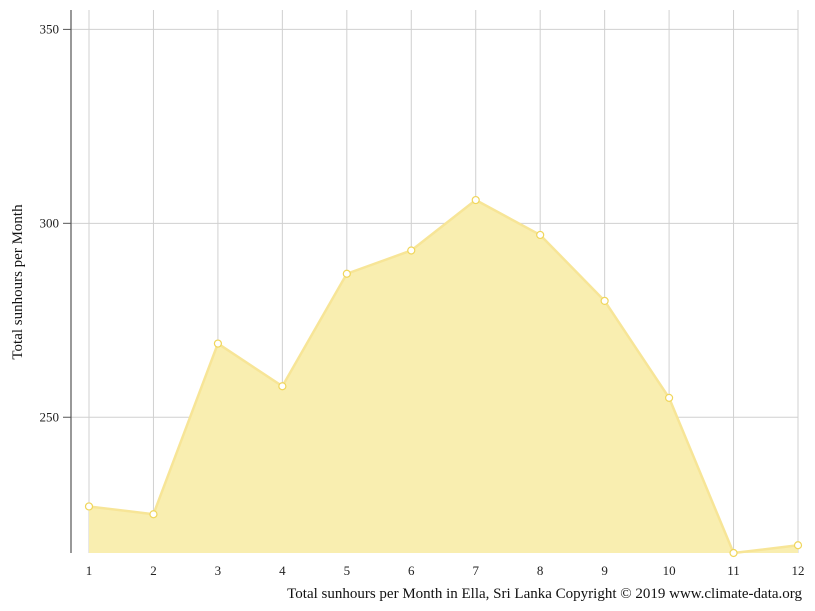  What do you see at coordinates (89, 570) in the screenshot?
I see `x-tick-label-1: 1` at bounding box center [89, 570].